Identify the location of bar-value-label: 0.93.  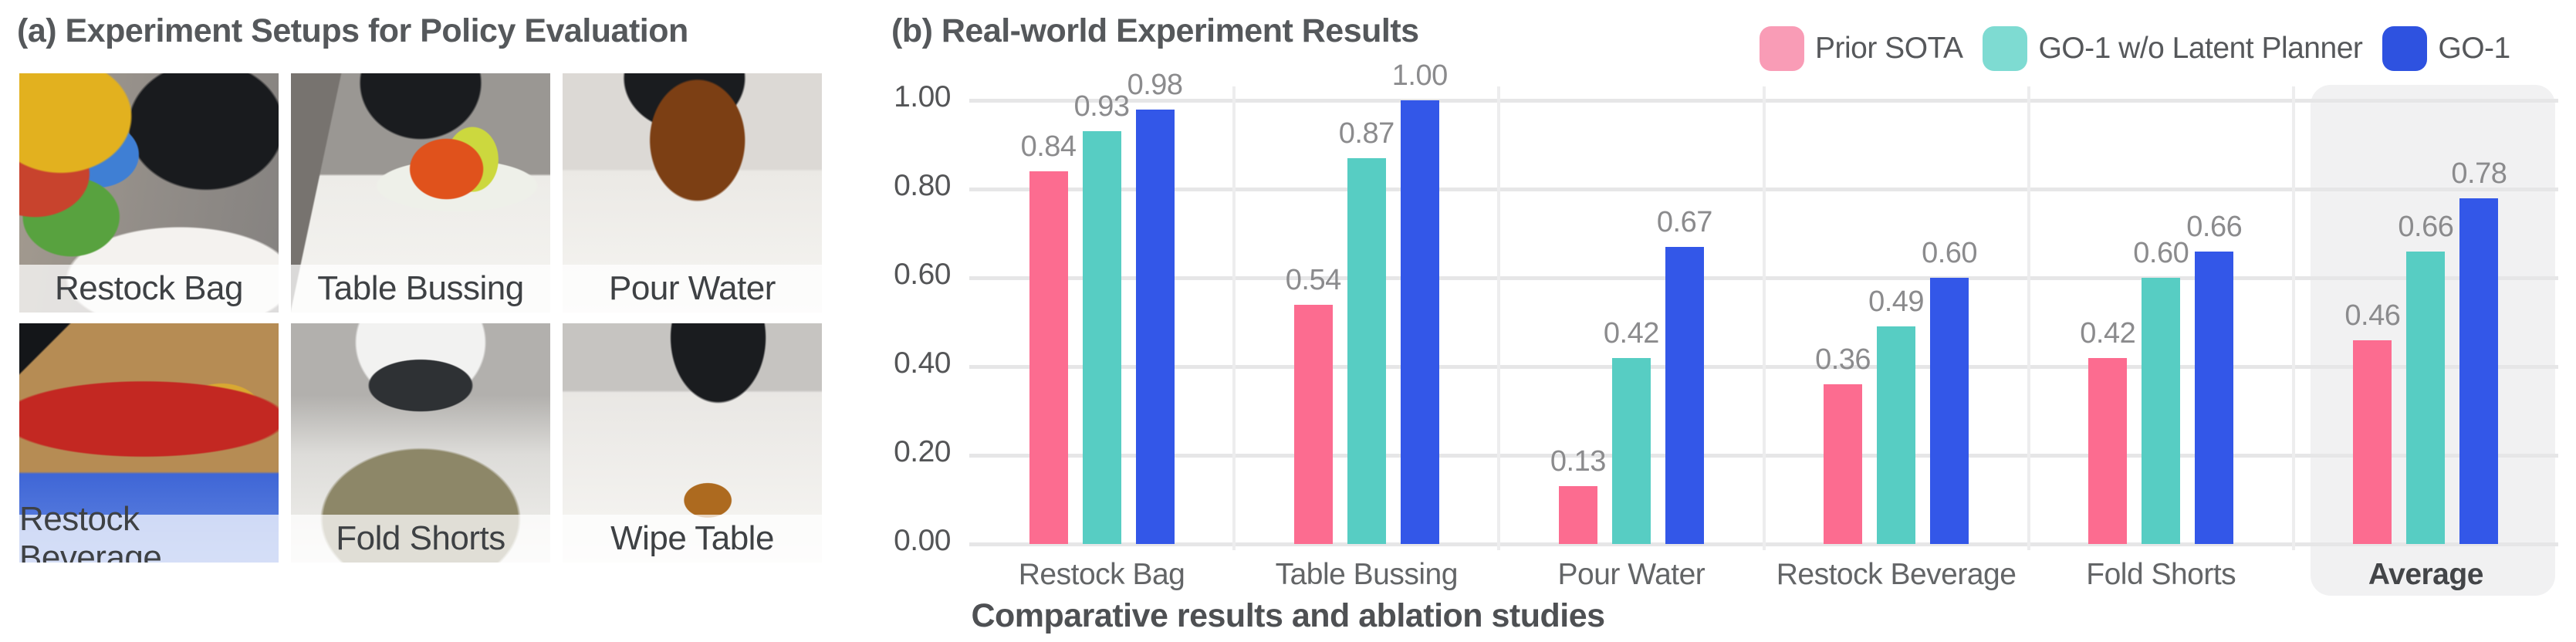
(1101, 106).